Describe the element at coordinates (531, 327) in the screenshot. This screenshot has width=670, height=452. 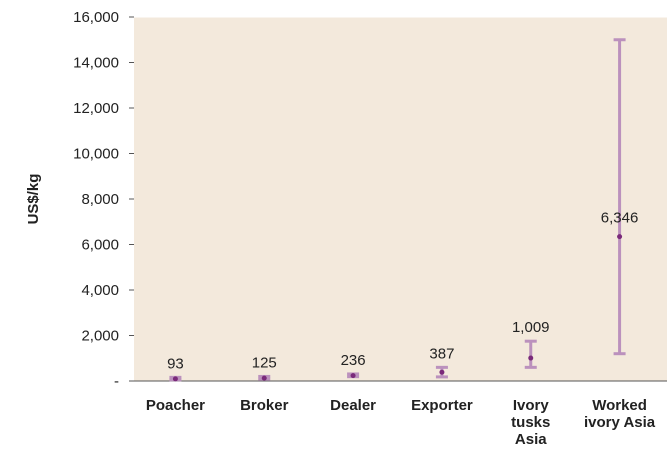
I see `data-label: 1,009` at that location.